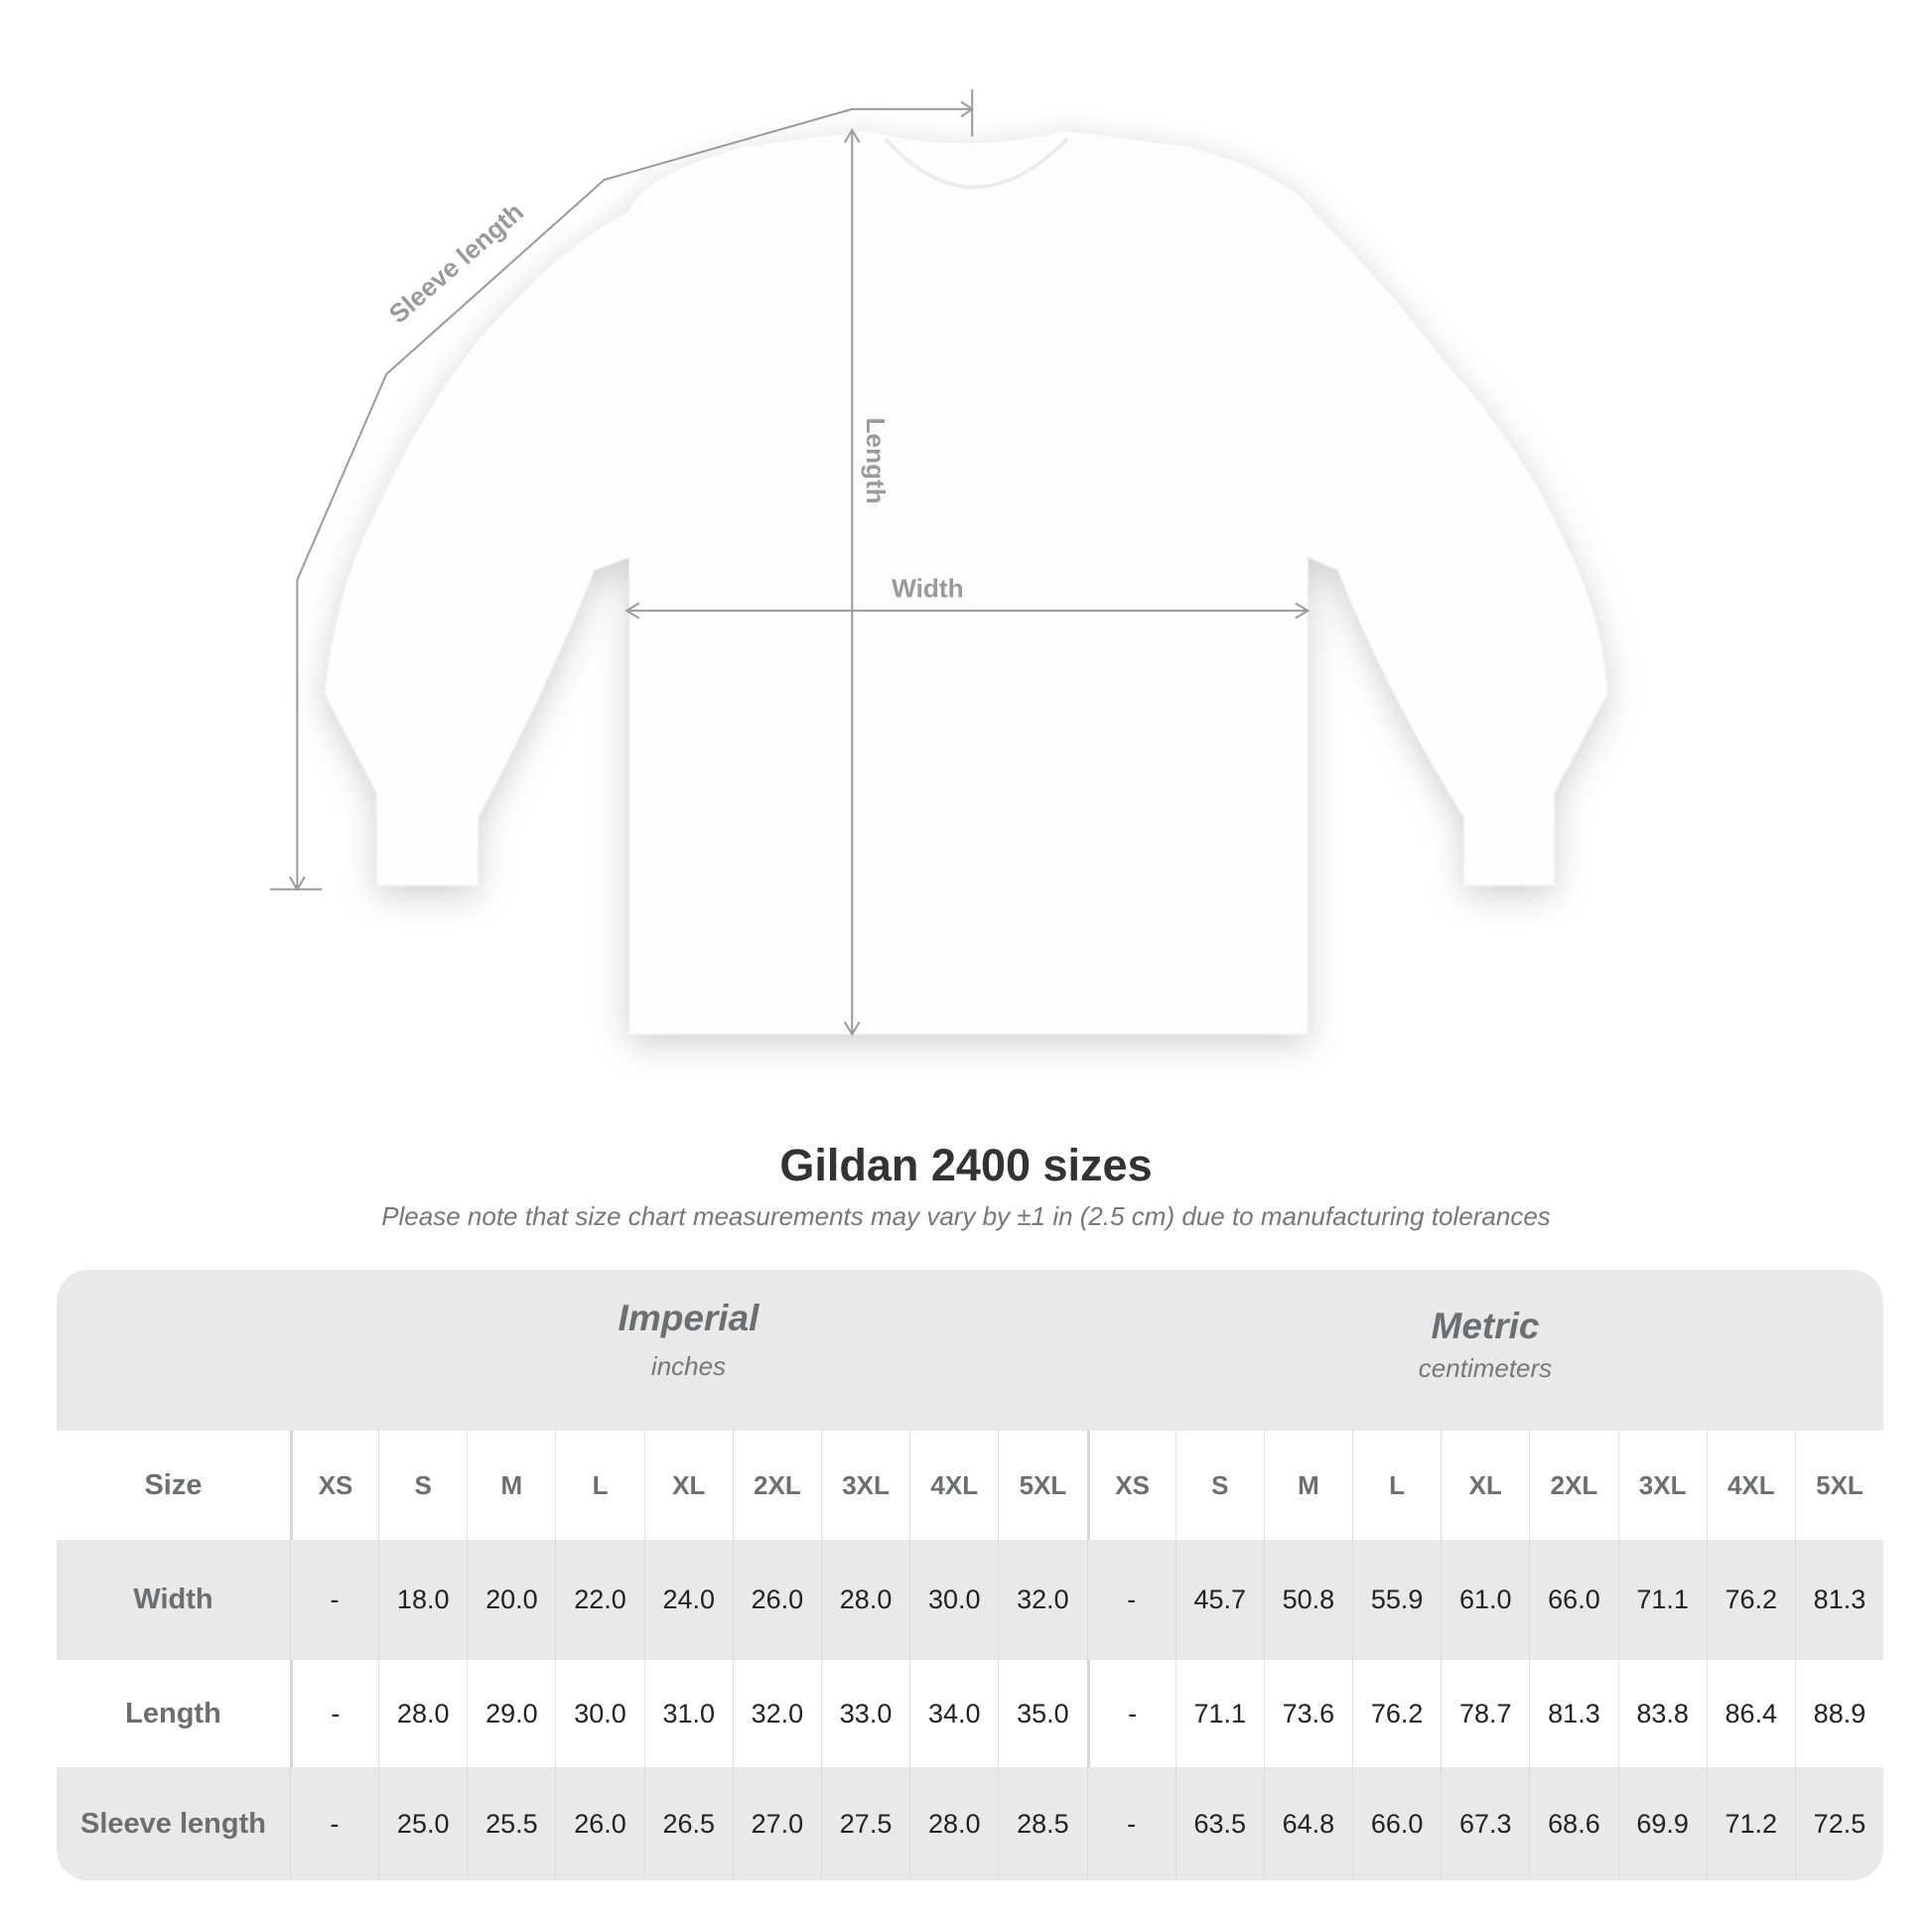  What do you see at coordinates (688, 1600) in the screenshot?
I see `table-cell: 24.0` at bounding box center [688, 1600].